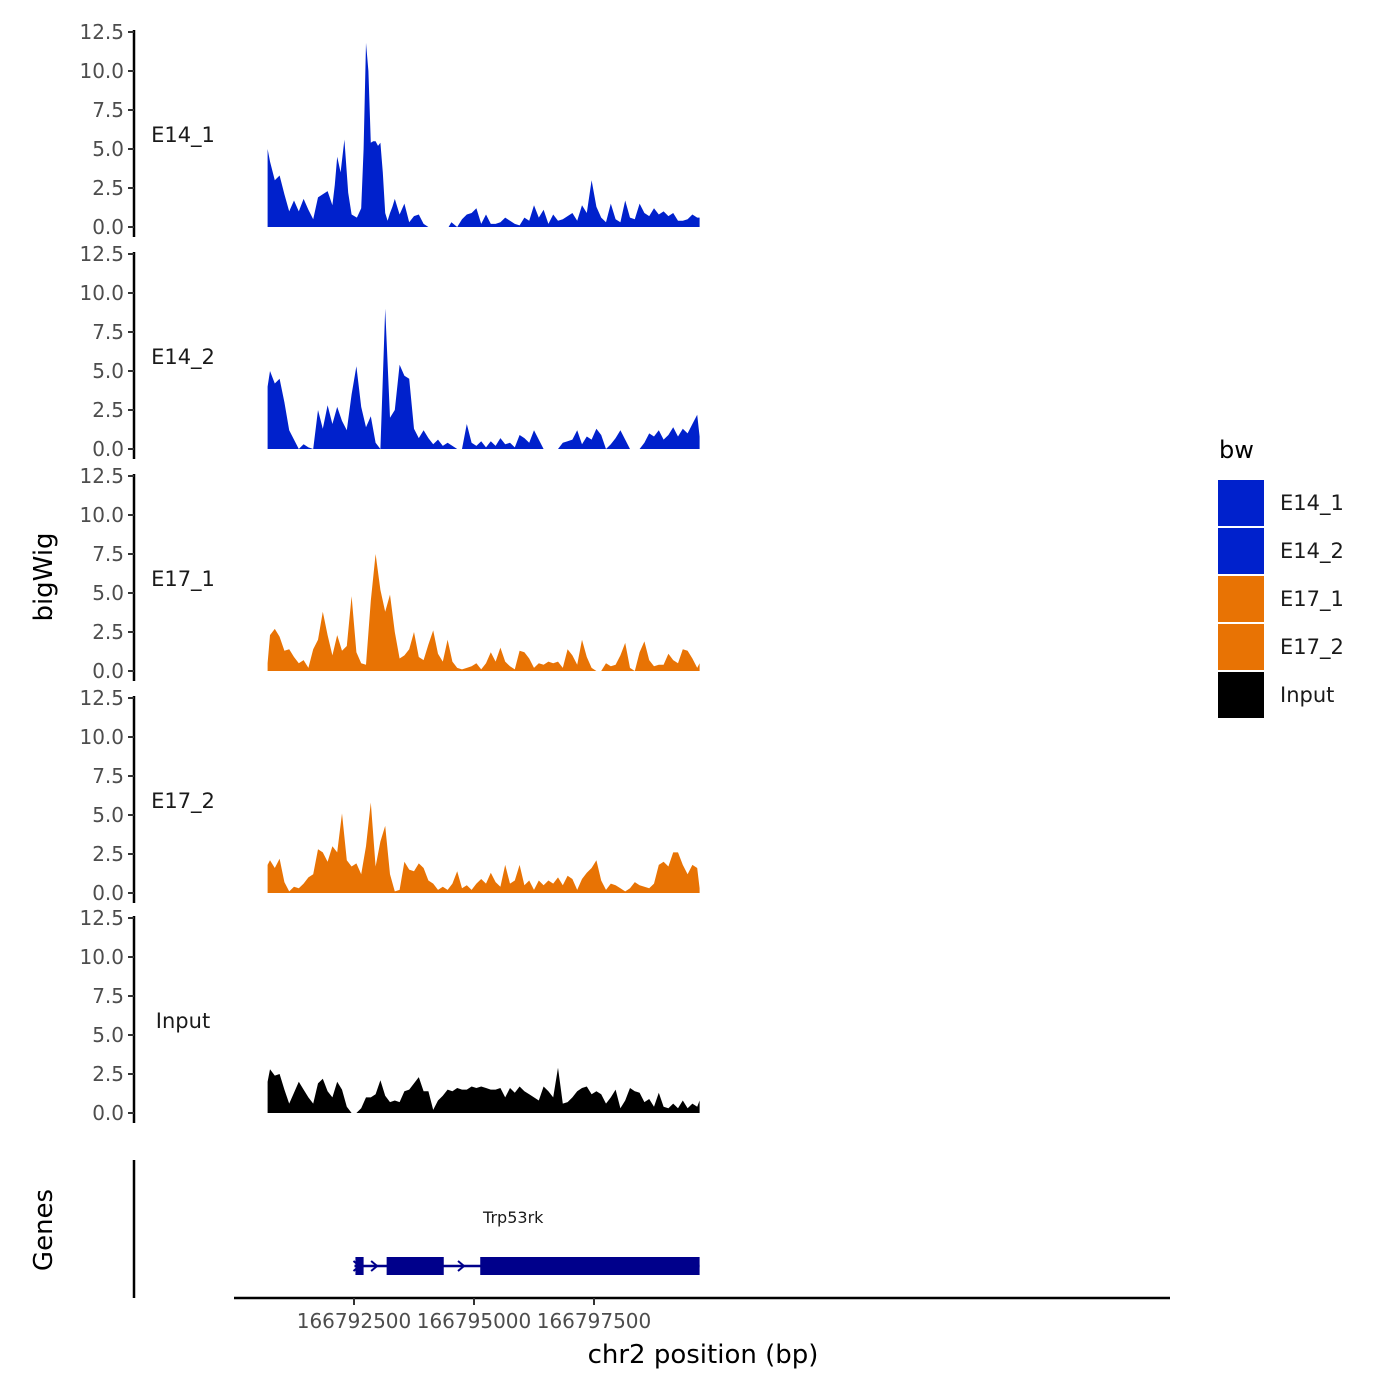  What do you see at coordinates (183, 801) in the screenshot?
I see `track-label: E17_2` at bounding box center [183, 801].